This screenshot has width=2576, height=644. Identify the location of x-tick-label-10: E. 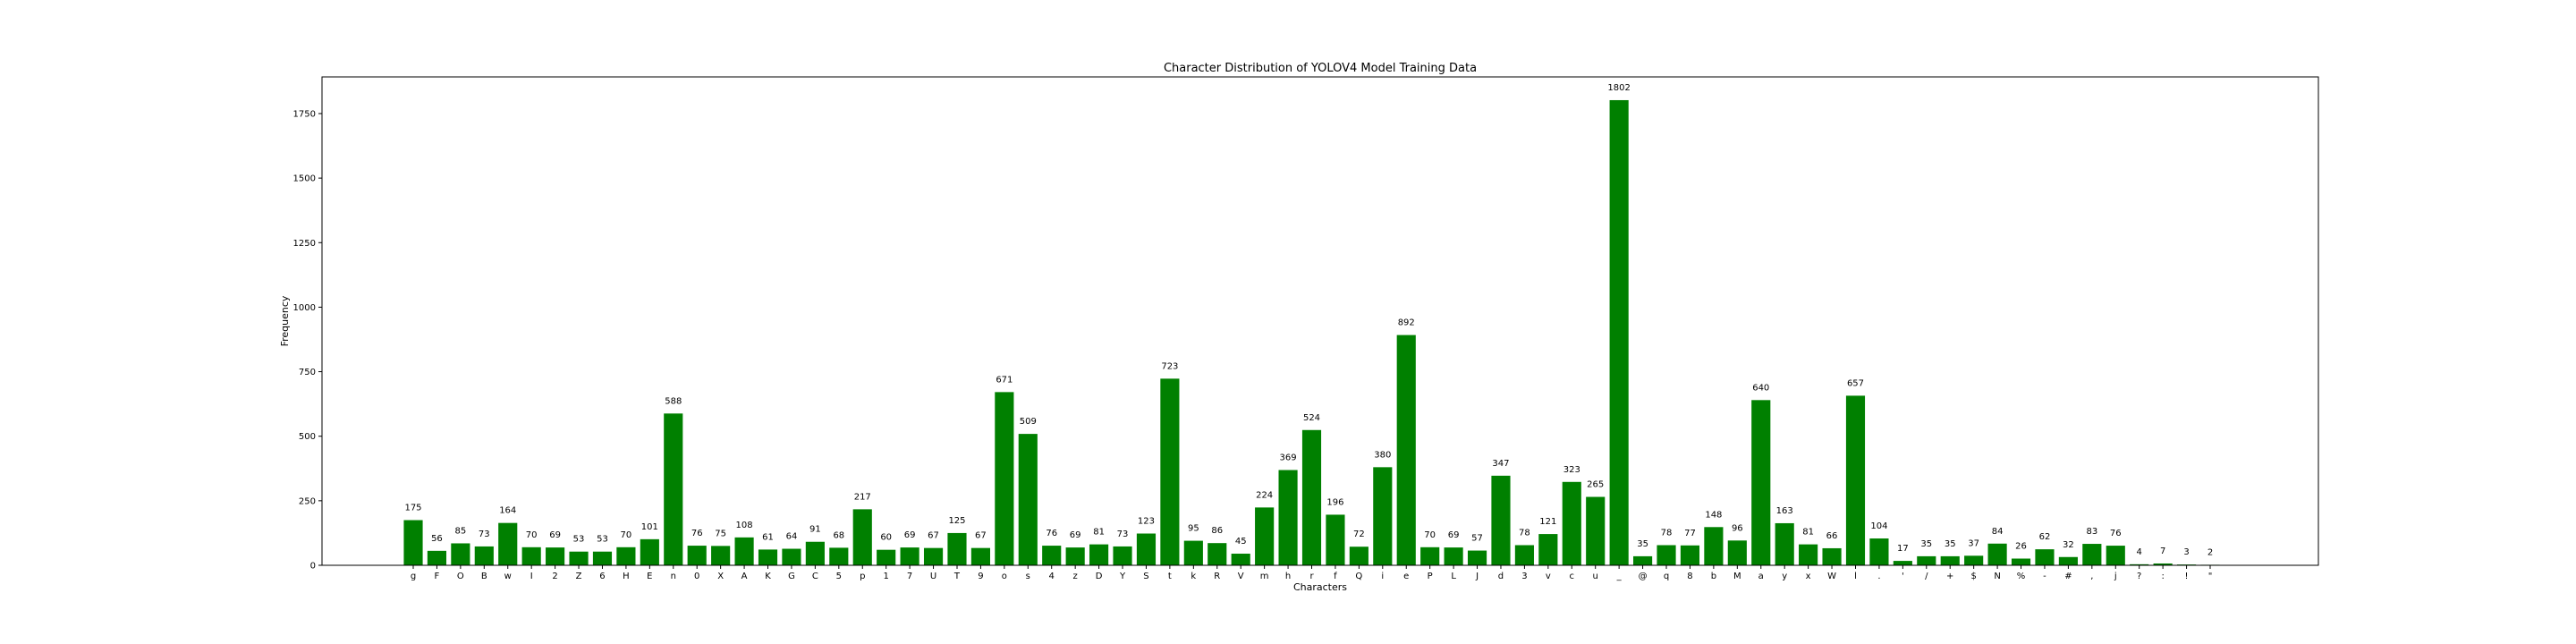
(649, 576).